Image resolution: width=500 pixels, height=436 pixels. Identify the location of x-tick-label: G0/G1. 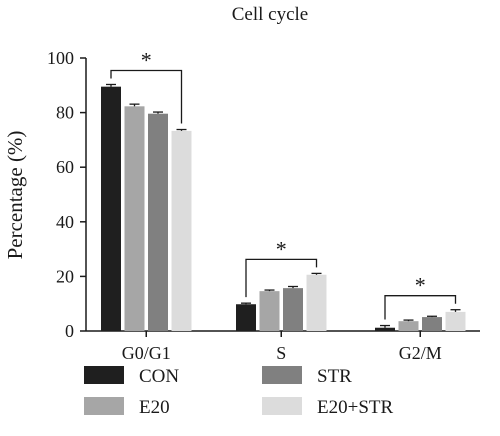
(146, 353).